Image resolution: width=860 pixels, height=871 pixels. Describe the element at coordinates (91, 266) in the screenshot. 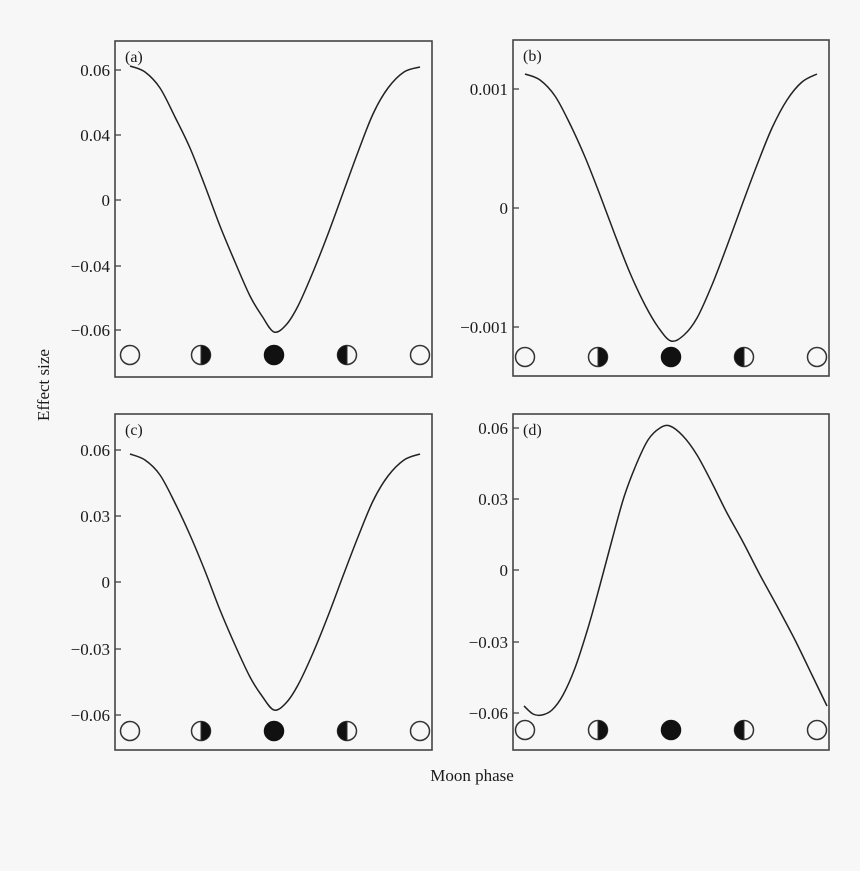

I see `y-tick-label: −0.04` at that location.